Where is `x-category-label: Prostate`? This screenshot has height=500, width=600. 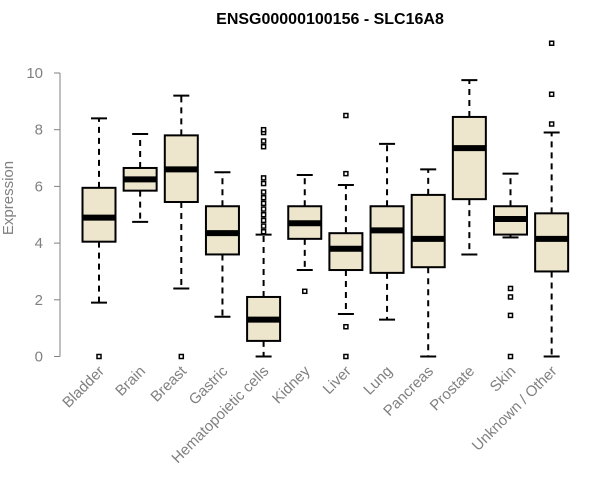 x-category-label: Prostate is located at coordinates (453, 389).